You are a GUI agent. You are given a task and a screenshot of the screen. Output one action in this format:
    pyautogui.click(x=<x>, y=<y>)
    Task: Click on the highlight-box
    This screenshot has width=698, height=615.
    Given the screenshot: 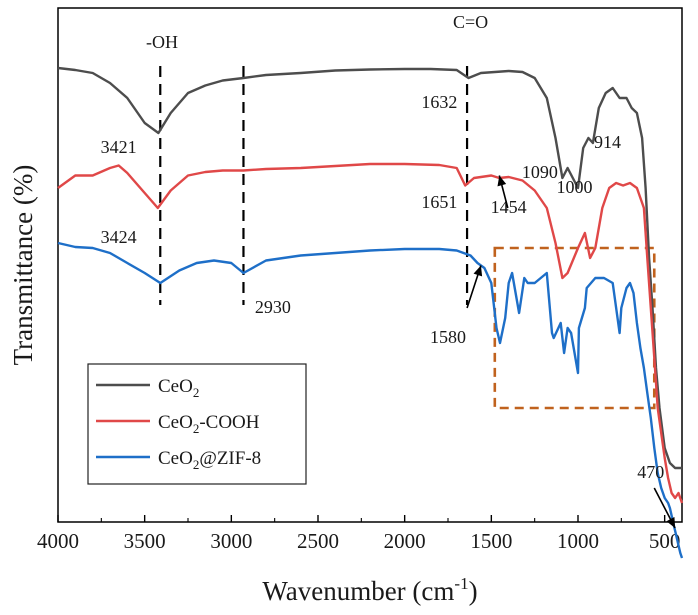 What is the action you would take?
    pyautogui.click(x=574, y=328)
    